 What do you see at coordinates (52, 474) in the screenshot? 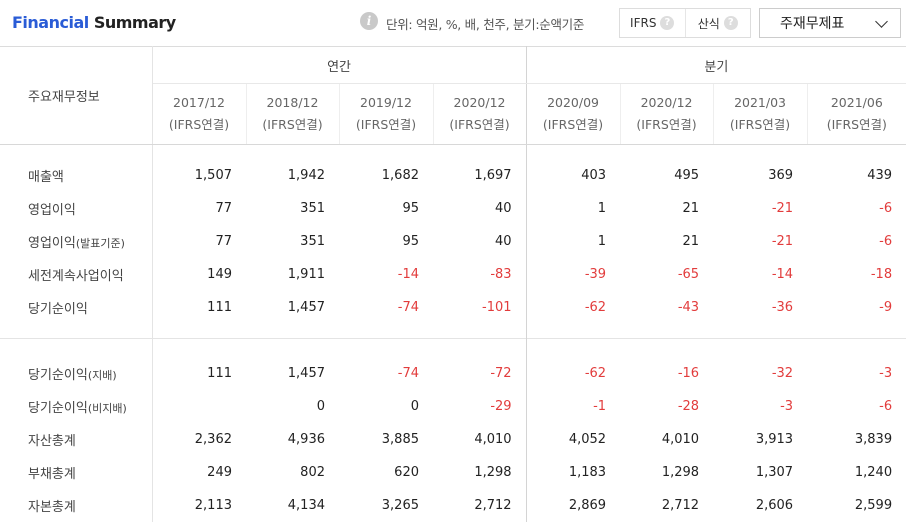
I see `row-label-text: 부채총계` at bounding box center [52, 474].